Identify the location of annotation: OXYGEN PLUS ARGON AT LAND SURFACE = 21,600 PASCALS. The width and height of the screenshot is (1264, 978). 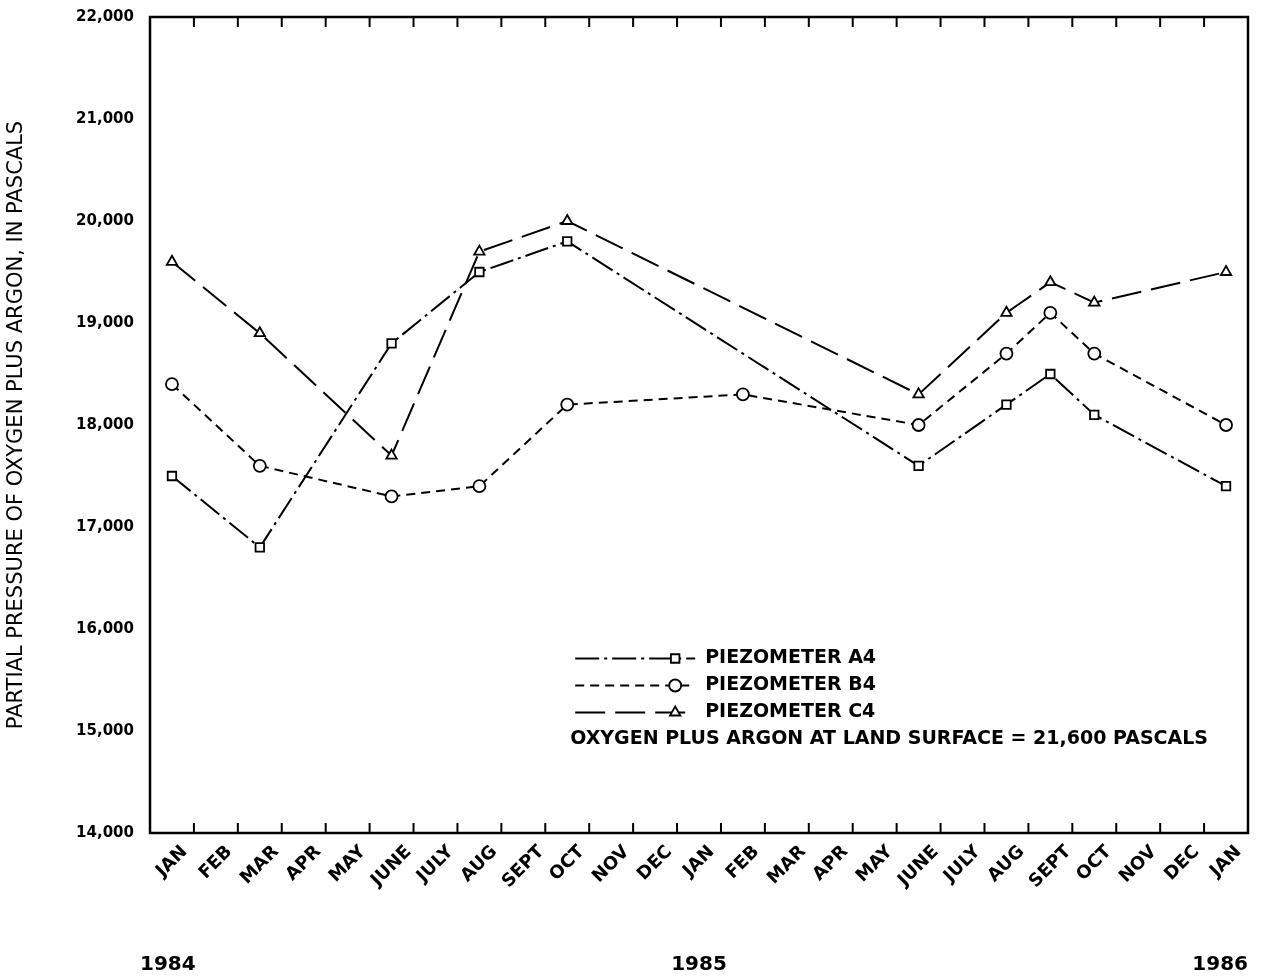
(889, 737).